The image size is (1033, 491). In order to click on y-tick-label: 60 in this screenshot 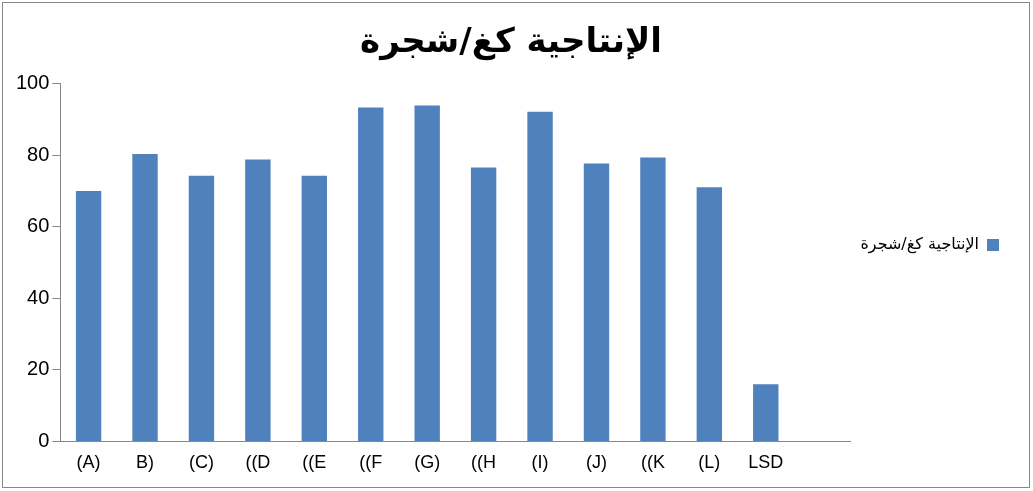, I will do `click(38, 225)`.